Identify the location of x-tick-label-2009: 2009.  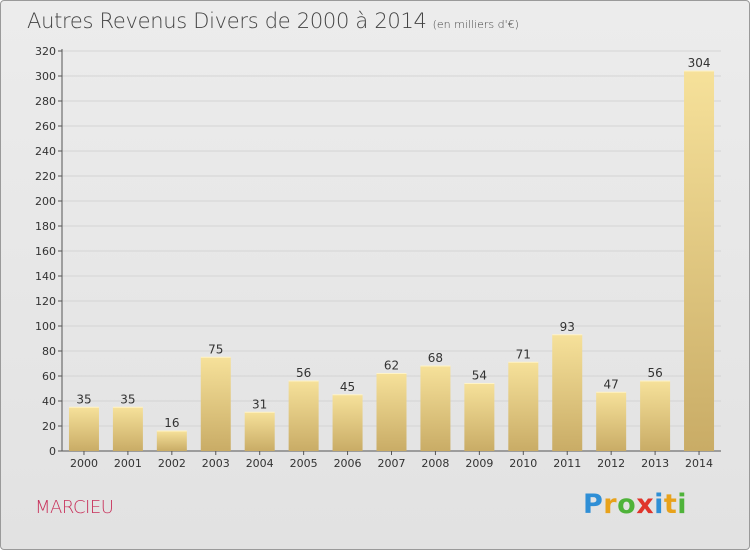
(479, 463).